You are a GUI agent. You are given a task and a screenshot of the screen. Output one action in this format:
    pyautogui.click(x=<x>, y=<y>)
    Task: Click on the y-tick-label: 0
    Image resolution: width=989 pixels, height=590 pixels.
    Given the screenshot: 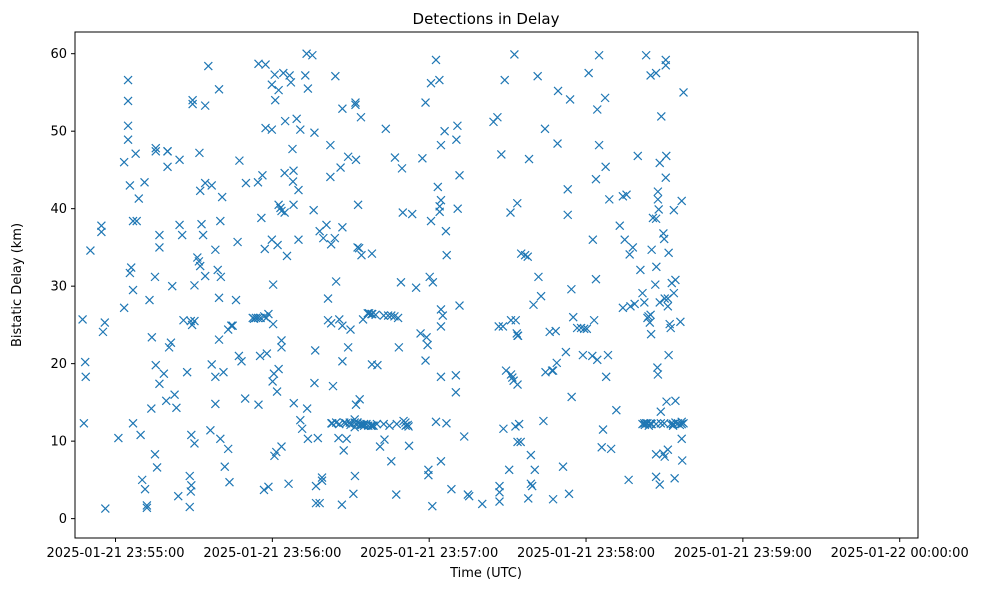 What is the action you would take?
    pyautogui.click(x=63, y=519)
    